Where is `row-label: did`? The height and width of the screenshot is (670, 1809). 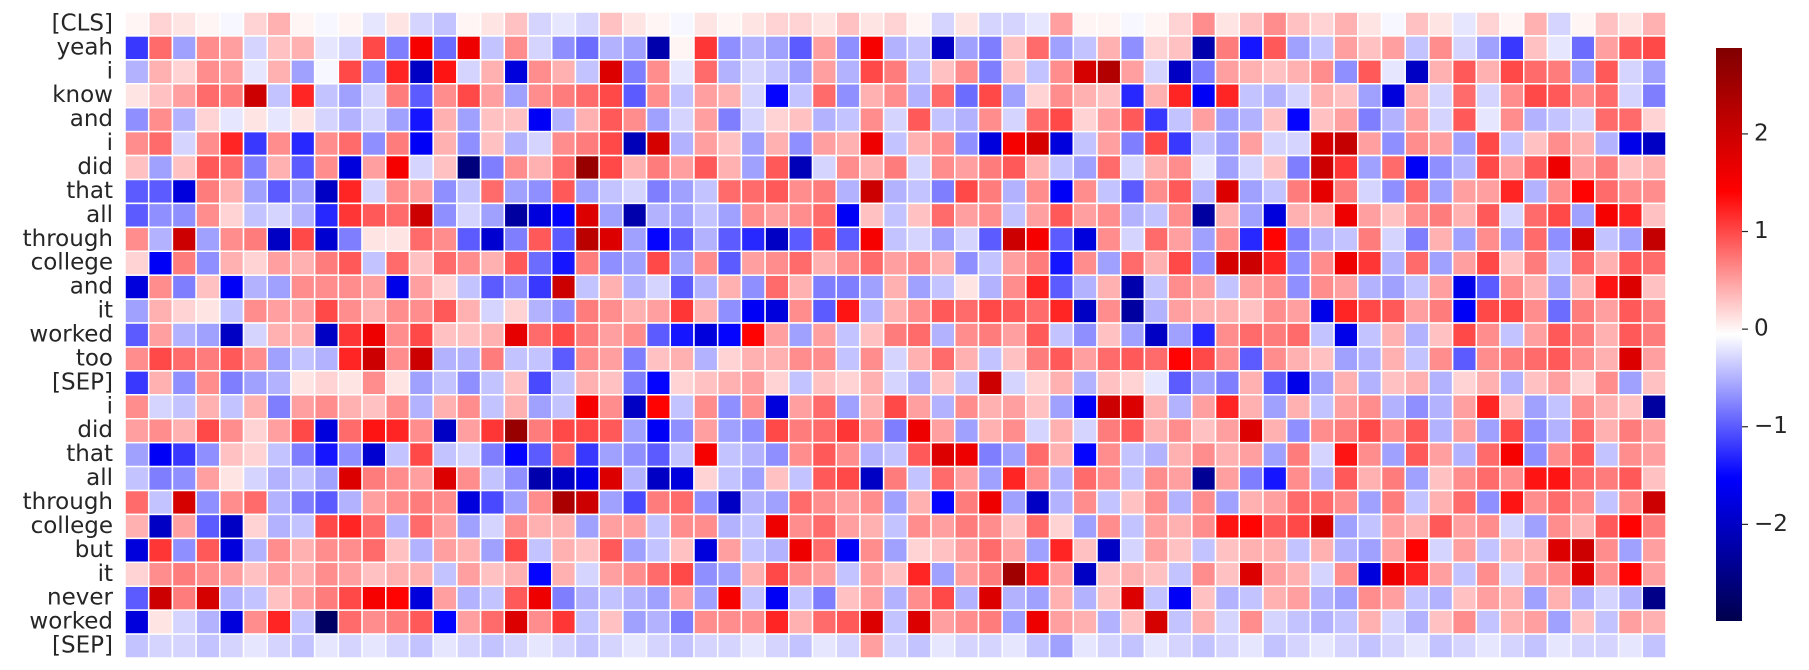 row-label: did is located at coordinates (95, 430).